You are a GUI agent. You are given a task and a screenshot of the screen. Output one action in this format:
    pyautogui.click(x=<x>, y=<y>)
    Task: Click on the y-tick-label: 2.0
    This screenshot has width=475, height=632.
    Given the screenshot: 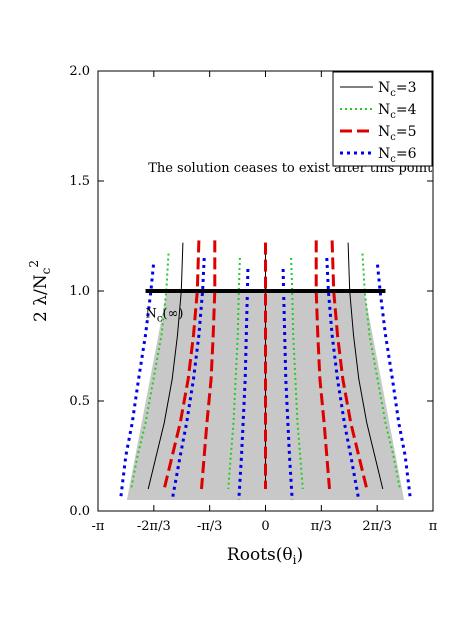 What is the action you would take?
    pyautogui.click(x=79, y=71)
    